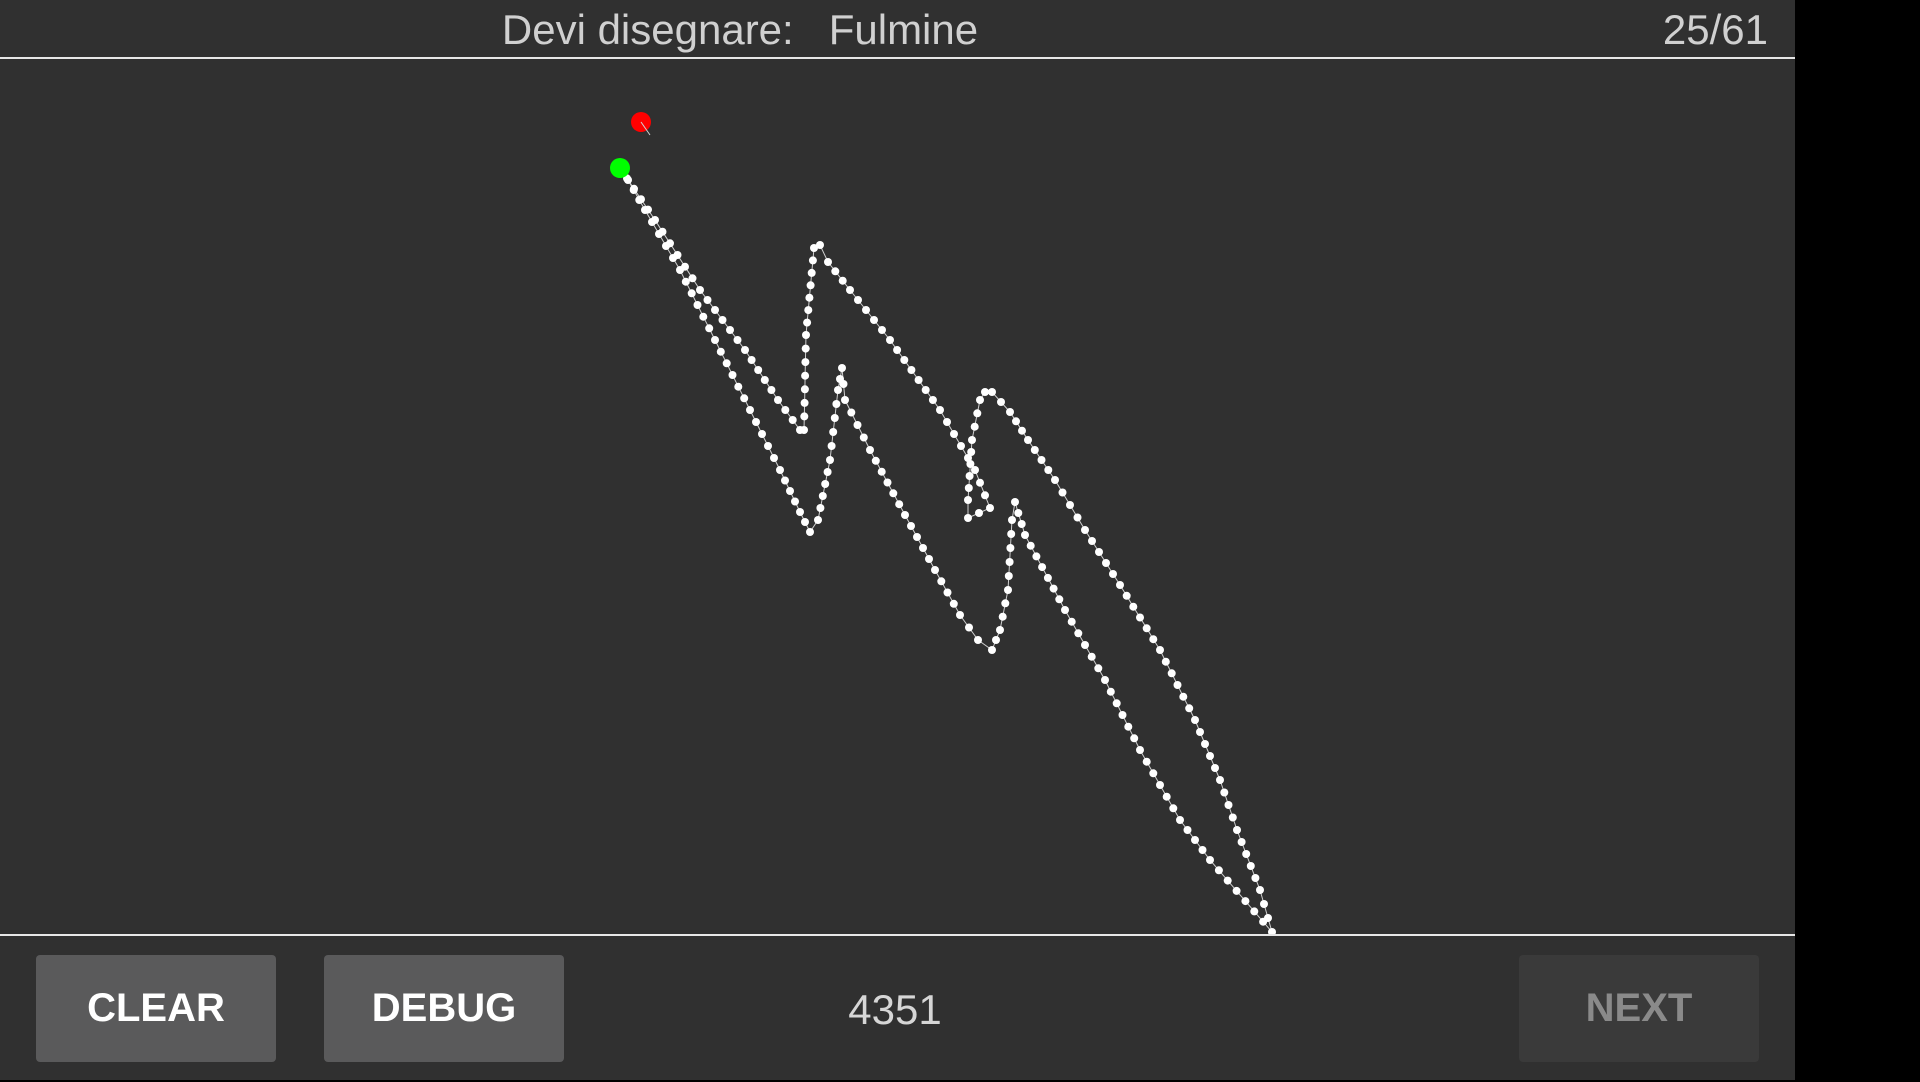 This screenshot has width=1920, height=1082. Describe the element at coordinates (645, 128) in the screenshot. I see `stroke-tail` at that location.